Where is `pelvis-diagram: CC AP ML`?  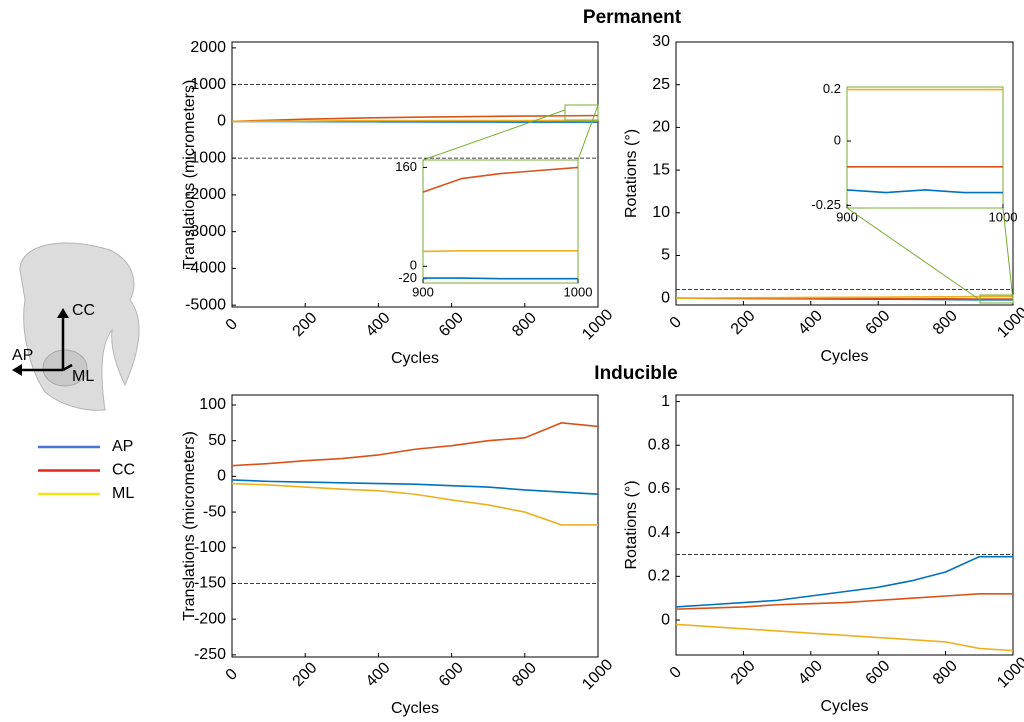
pelvis-diagram: CC AP ML is located at coordinates (76, 326).